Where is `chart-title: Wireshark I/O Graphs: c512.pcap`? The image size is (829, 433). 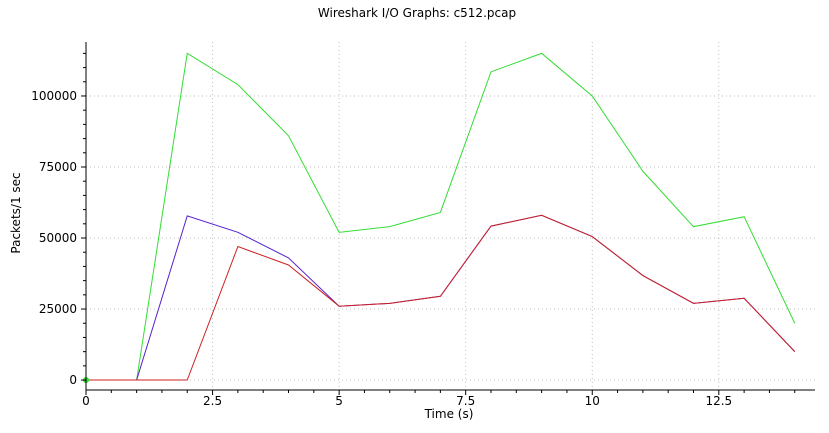
chart-title: Wireshark I/O Graphs: c512.pcap is located at coordinates (417, 13).